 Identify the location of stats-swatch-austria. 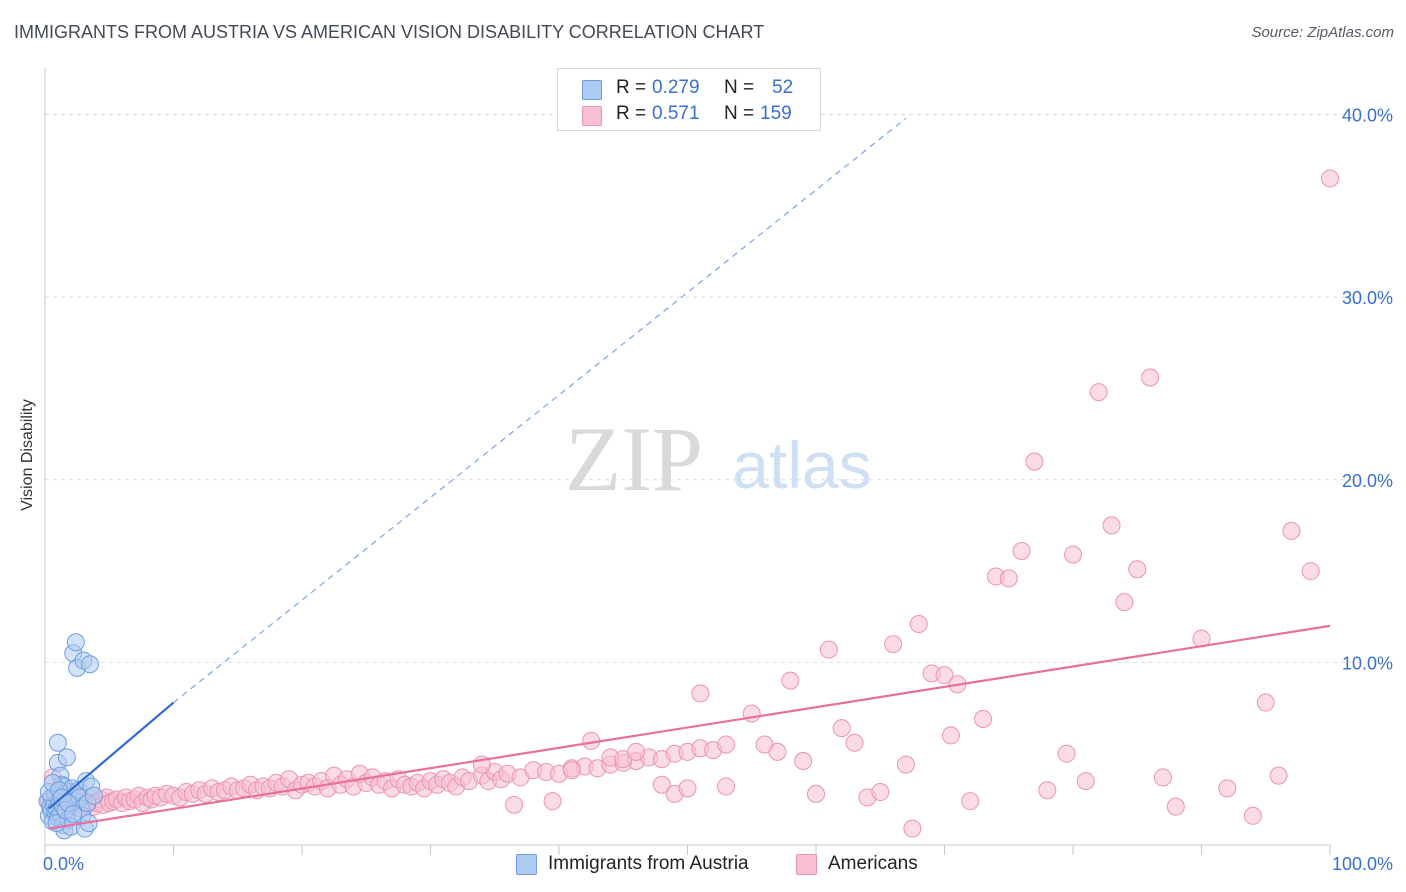
(592, 90).